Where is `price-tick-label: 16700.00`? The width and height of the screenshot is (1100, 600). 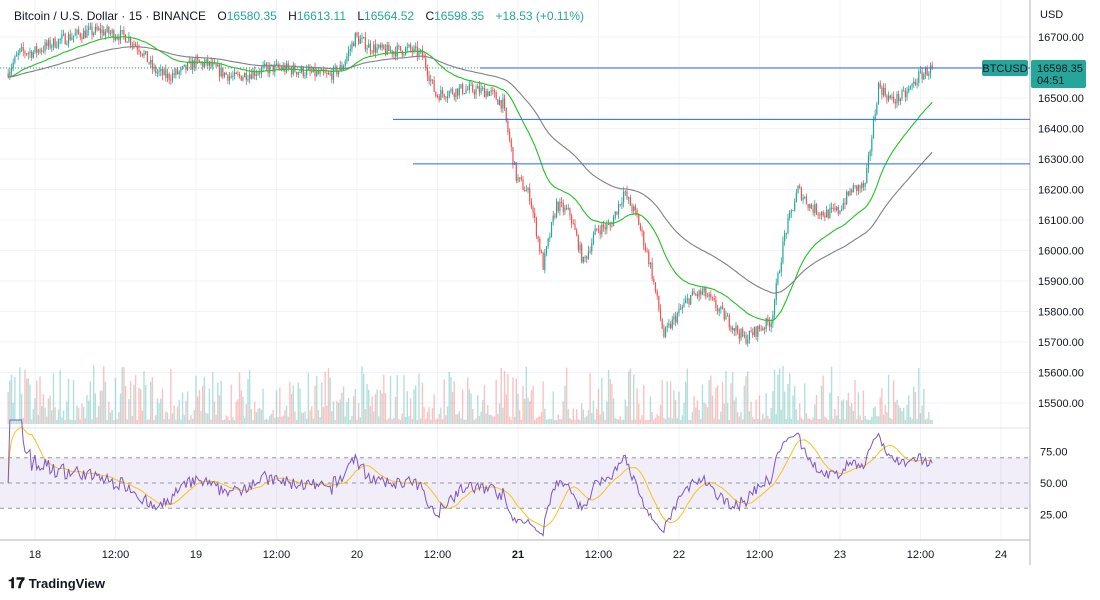 price-tick-label: 16700.00 is located at coordinates (1061, 38).